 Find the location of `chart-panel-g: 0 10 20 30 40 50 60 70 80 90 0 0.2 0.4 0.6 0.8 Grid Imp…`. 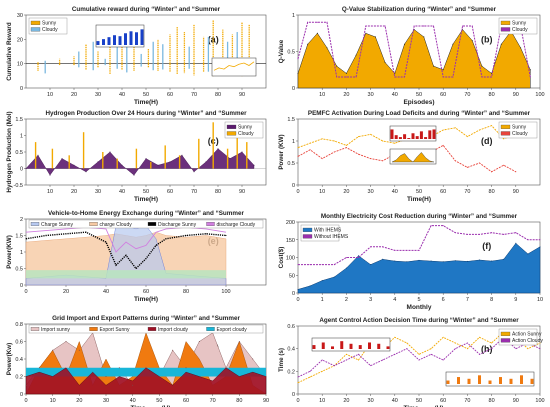

chart-panel-g: 0 10 20 30 40 50 60 70 80 90 0 0.2 0.4 0.6 0.8 Grid Imp… is located at coordinates (137, 361).